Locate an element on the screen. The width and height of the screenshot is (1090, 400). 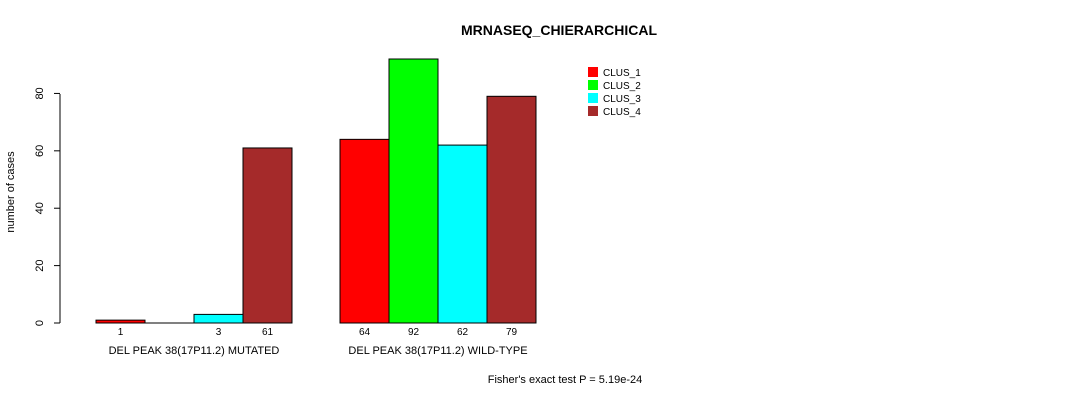
x-category-label: DEL PEAK 38(17P11.2) MUTATED is located at coordinates (194, 351).